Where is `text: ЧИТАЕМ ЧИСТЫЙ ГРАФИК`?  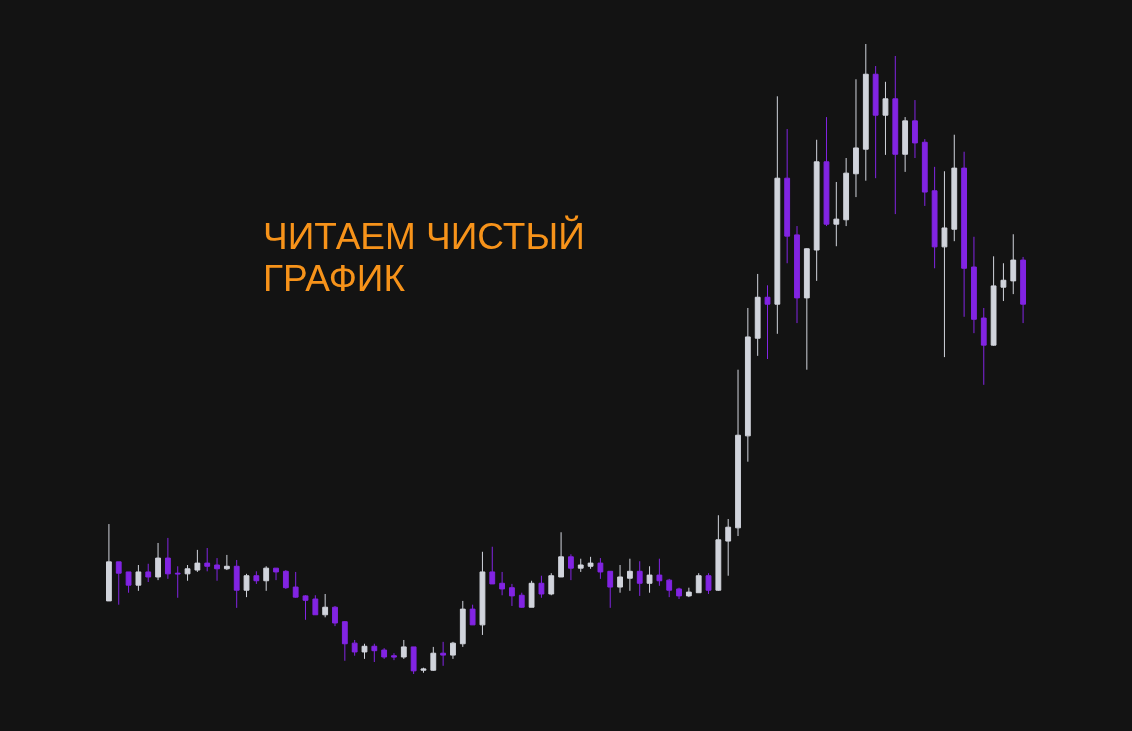
text: ЧИТАЕМ ЧИСТЫЙ ГРАФИК is located at coordinates (424, 258).